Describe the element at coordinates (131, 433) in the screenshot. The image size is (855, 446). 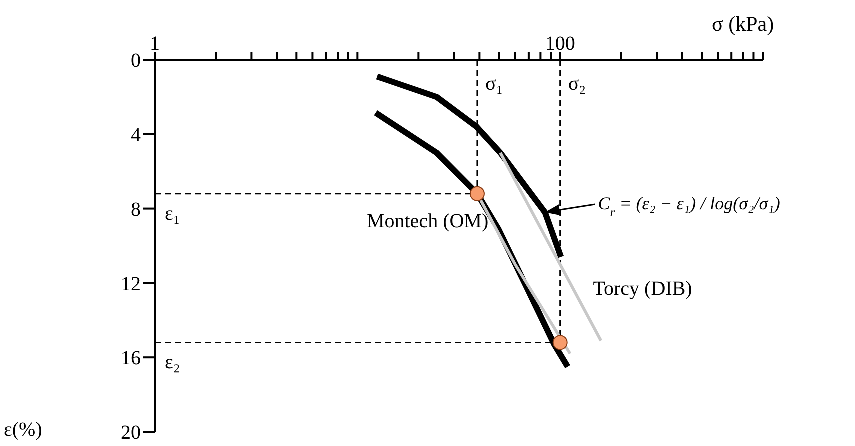
I see `y-tick-label: 20` at that location.